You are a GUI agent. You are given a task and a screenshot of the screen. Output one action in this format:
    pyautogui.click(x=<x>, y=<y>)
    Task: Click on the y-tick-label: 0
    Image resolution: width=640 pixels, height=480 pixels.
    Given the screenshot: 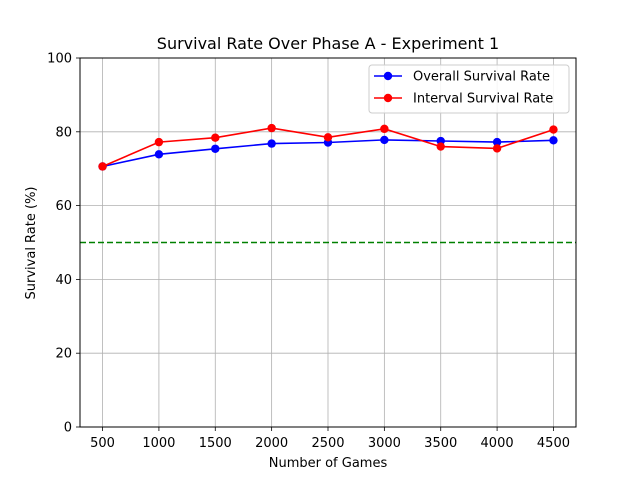 What is the action you would take?
    pyautogui.click(x=68, y=428)
    